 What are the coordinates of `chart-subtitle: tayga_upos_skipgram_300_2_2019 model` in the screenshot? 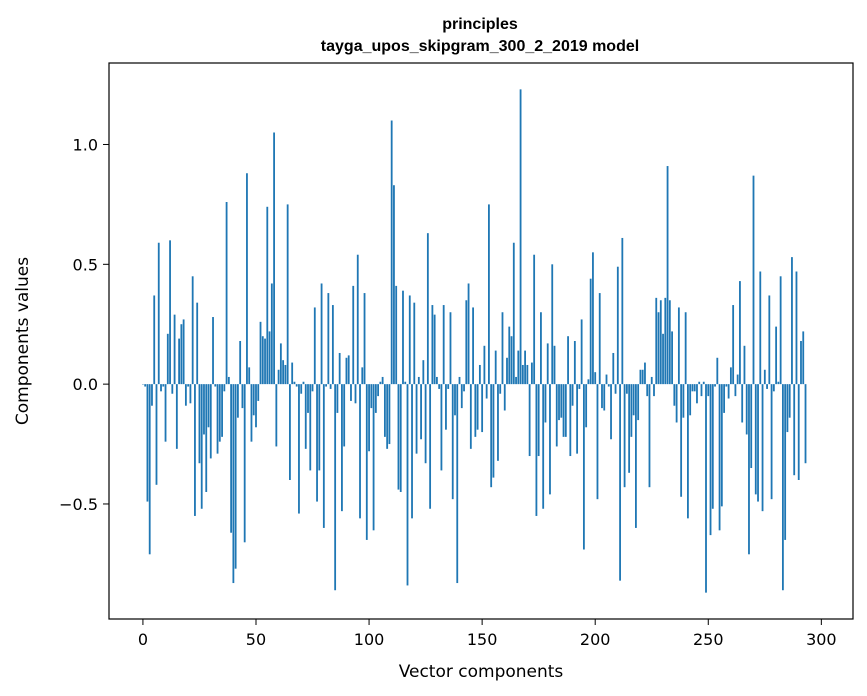 It's located at (480, 46).